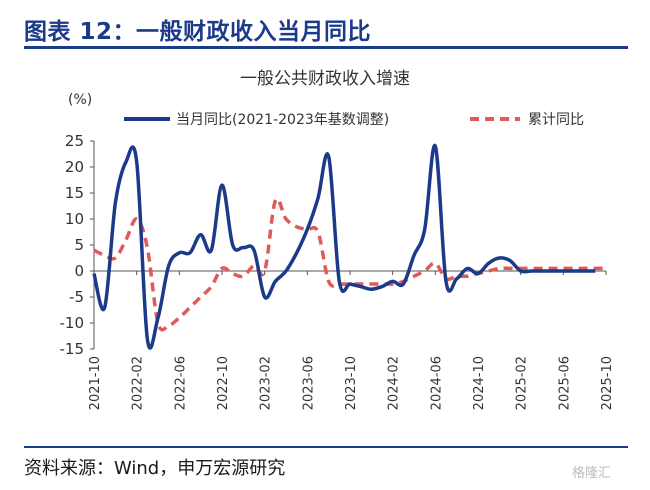  I want to click on chart-title: 一般公共财政收入增速, so click(325, 79).